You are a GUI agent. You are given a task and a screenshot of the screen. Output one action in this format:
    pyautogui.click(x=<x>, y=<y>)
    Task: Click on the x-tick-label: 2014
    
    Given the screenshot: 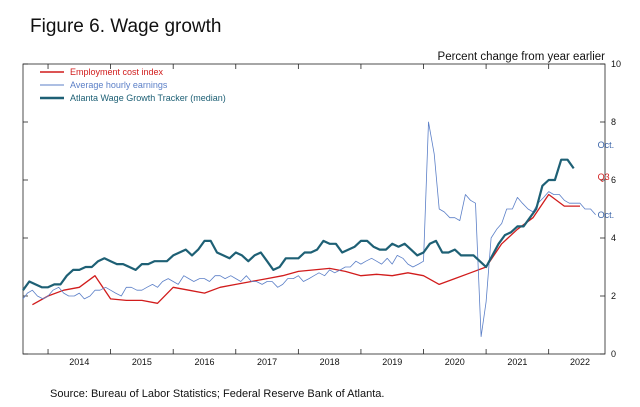 What is the action you would take?
    pyautogui.click(x=79, y=362)
    